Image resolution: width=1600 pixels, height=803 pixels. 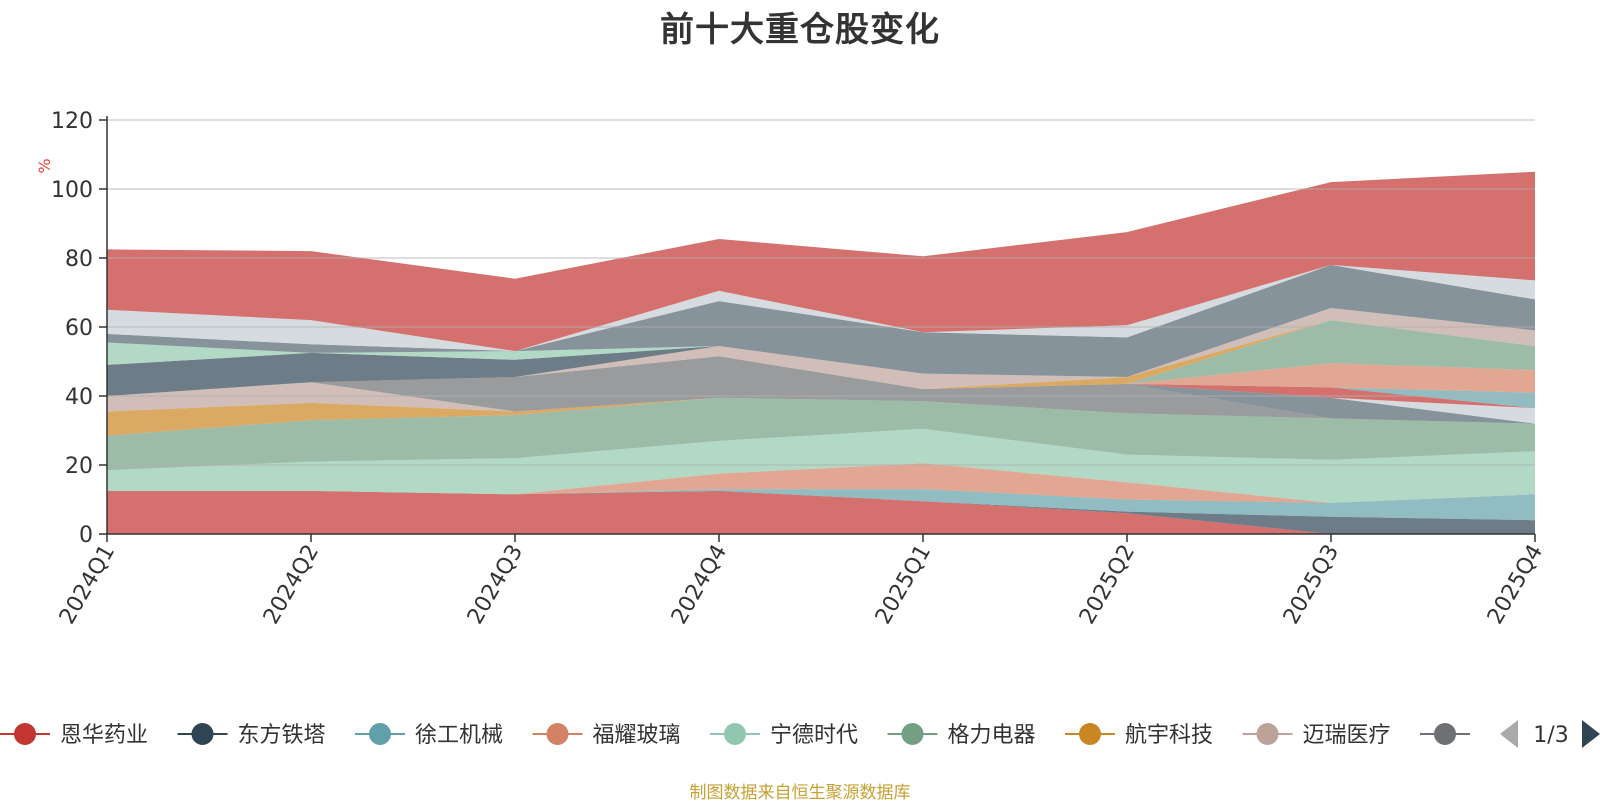 What do you see at coordinates (1347, 735) in the screenshot?
I see `legend-label: 迈瑞医疗` at bounding box center [1347, 735].